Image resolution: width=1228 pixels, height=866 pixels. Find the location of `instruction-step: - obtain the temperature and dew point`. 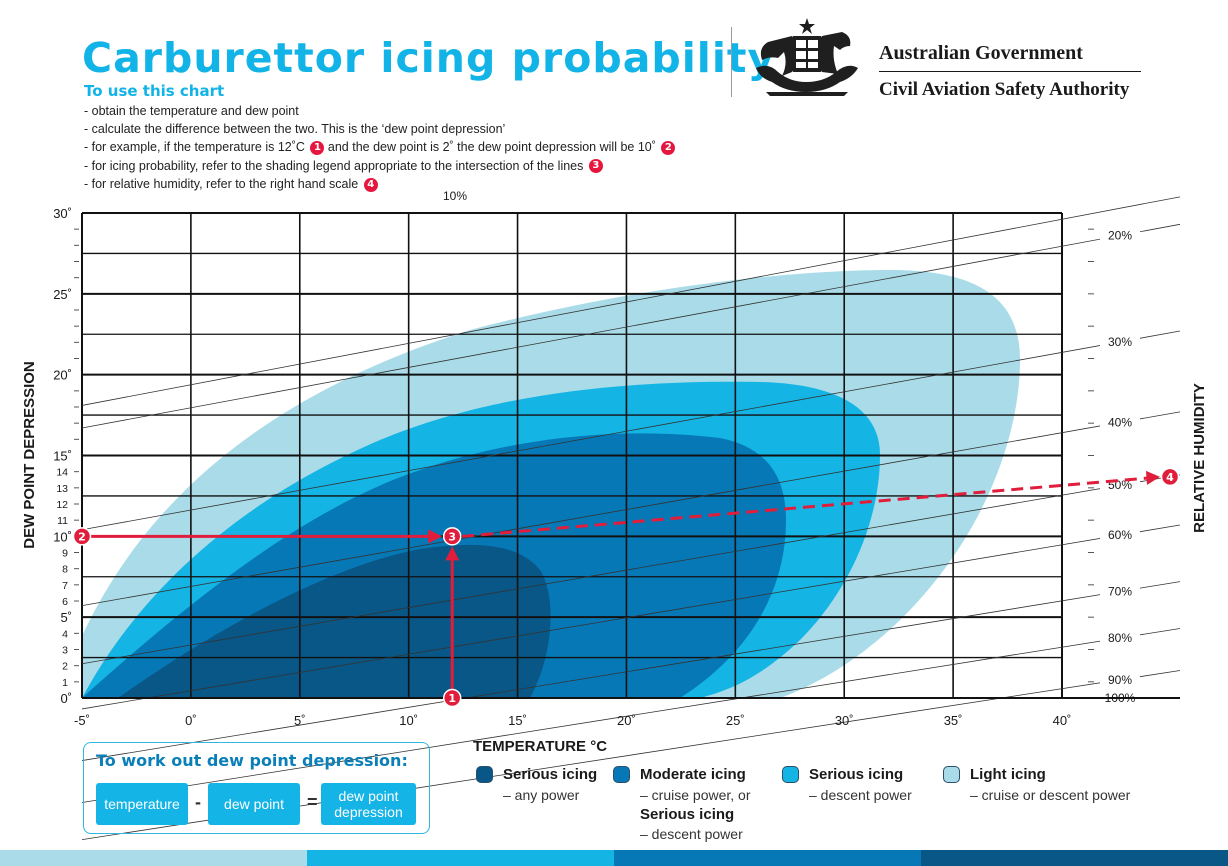

instruction-step: - obtain the temperature and dew point is located at coordinates (191, 111).